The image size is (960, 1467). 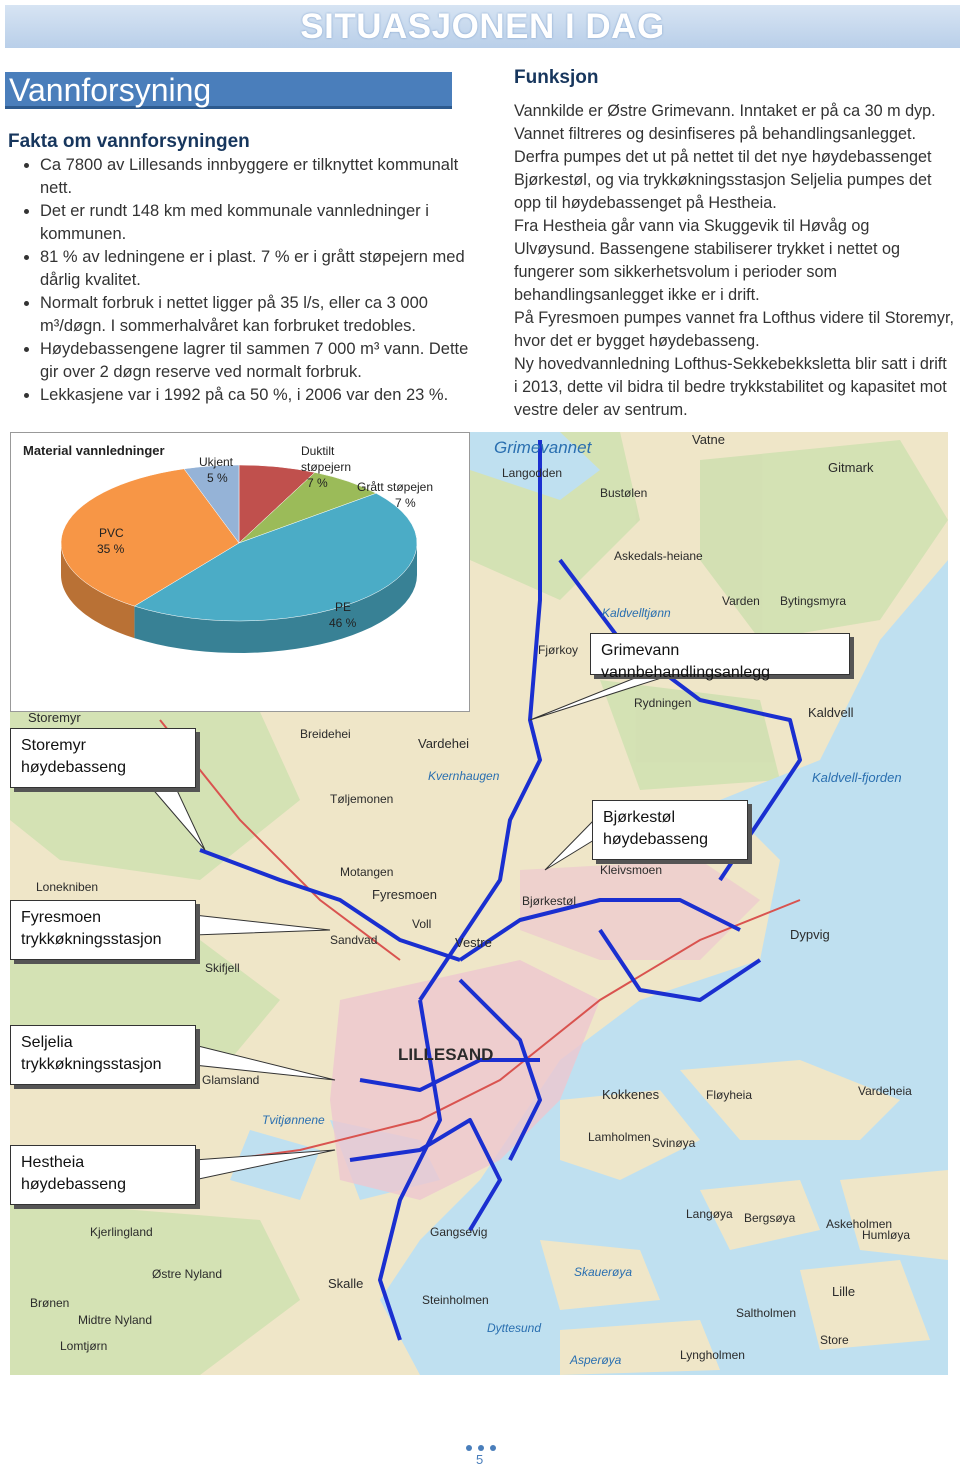 What do you see at coordinates (712, 1355) in the screenshot?
I see `map-label: Lyngholmen` at bounding box center [712, 1355].